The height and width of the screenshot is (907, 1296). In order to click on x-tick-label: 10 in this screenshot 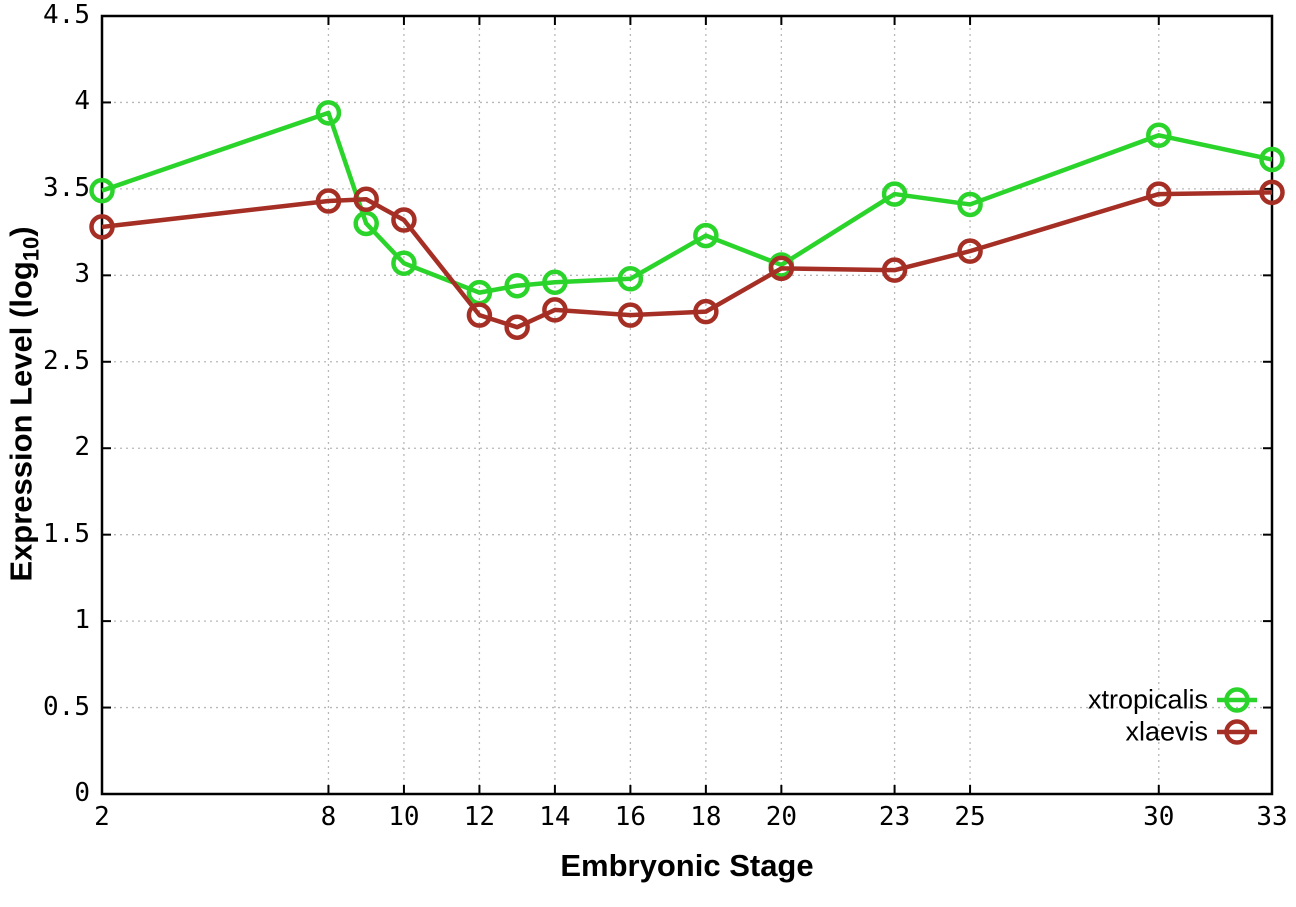, I will do `click(404, 817)`.